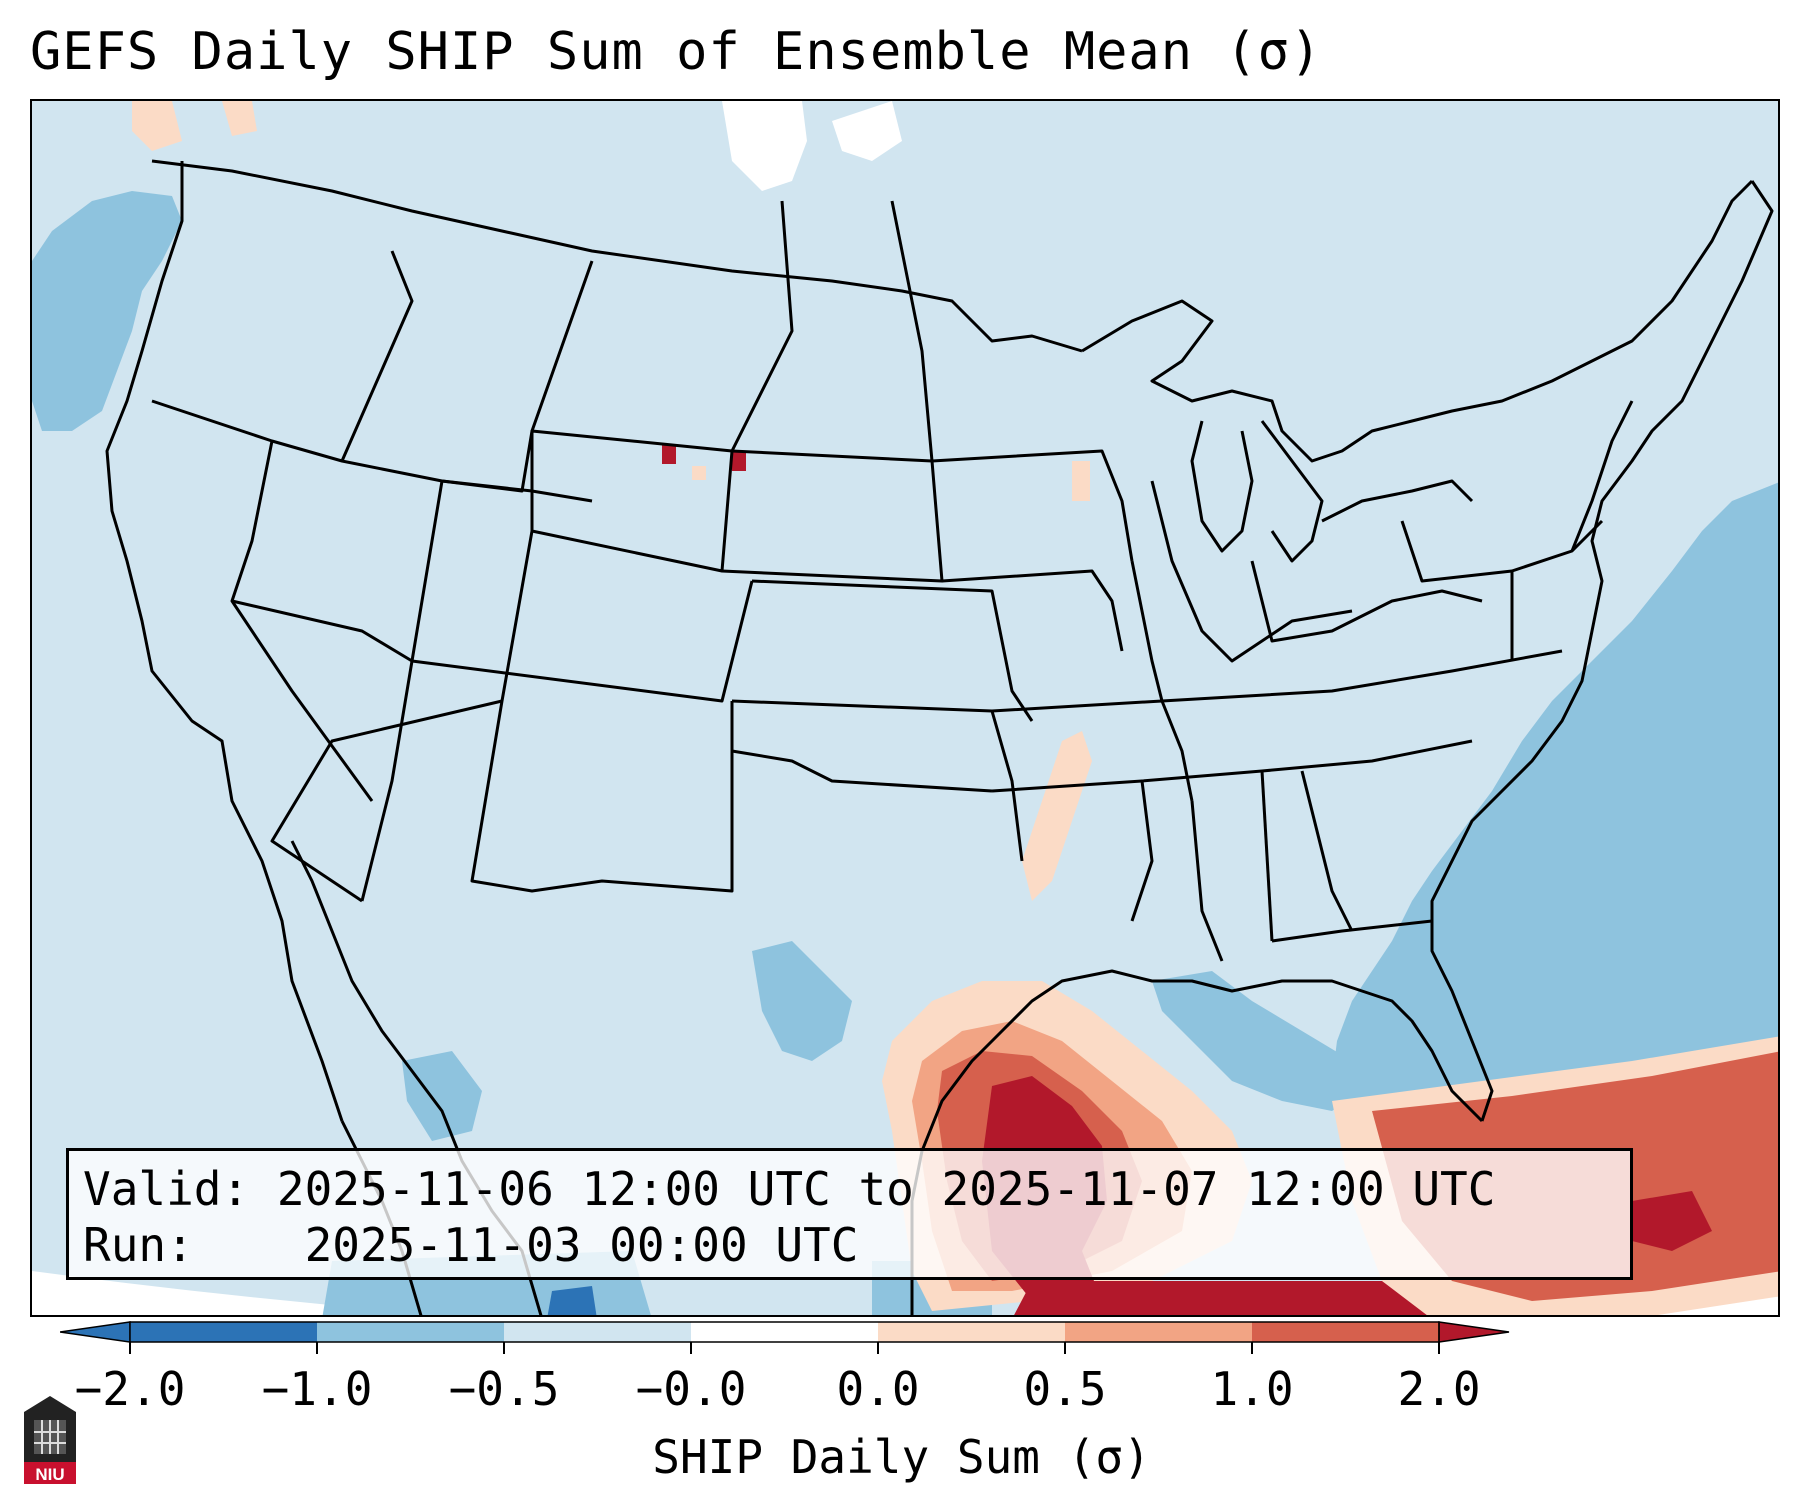 The image size is (1803, 1506). What do you see at coordinates (317, 1389) in the screenshot?
I see `colorbar-tick-label: −1.0` at bounding box center [317, 1389].